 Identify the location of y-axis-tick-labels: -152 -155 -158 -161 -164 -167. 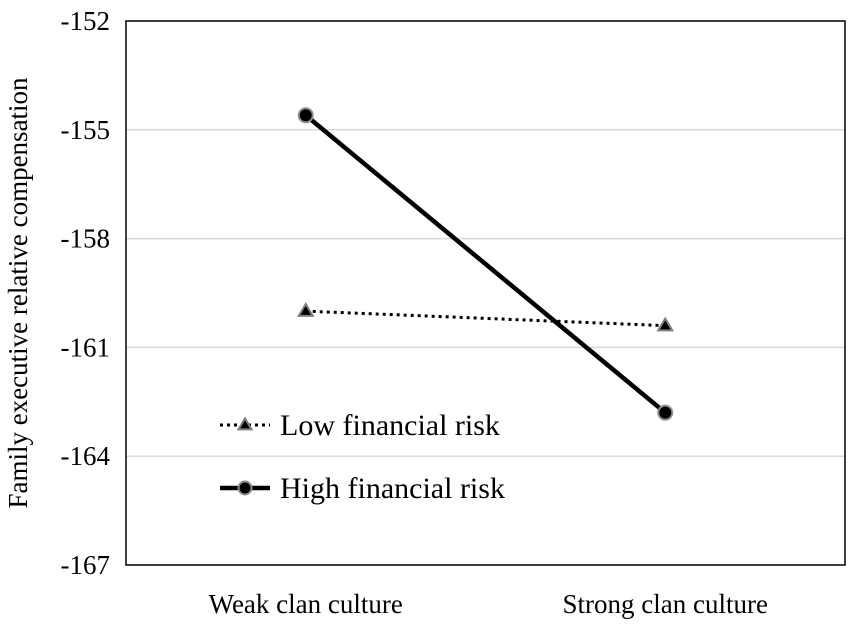
(86, 293).